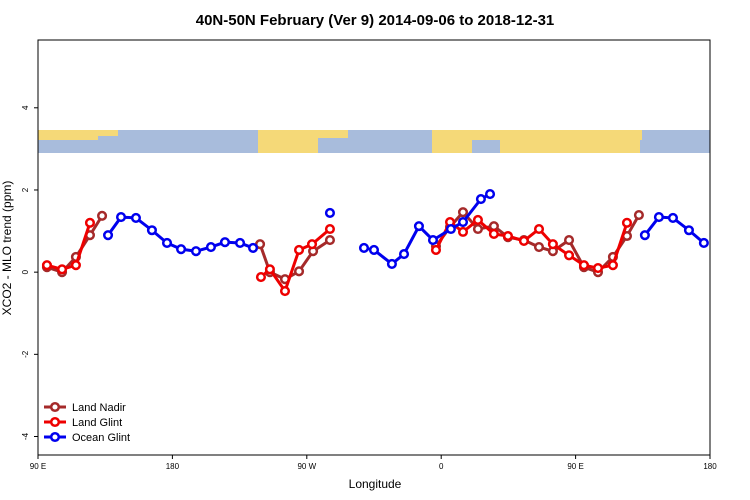  Describe the element at coordinates (25, 354) in the screenshot. I see `y-tick-label: -2` at that location.